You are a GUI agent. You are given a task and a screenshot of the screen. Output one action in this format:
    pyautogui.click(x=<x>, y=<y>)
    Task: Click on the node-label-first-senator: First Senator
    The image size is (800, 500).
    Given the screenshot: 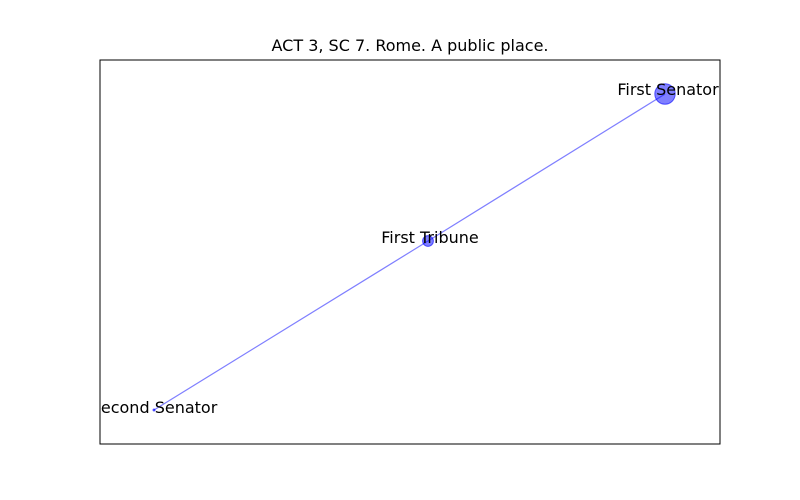 What is the action you would take?
    pyautogui.click(x=668, y=89)
    